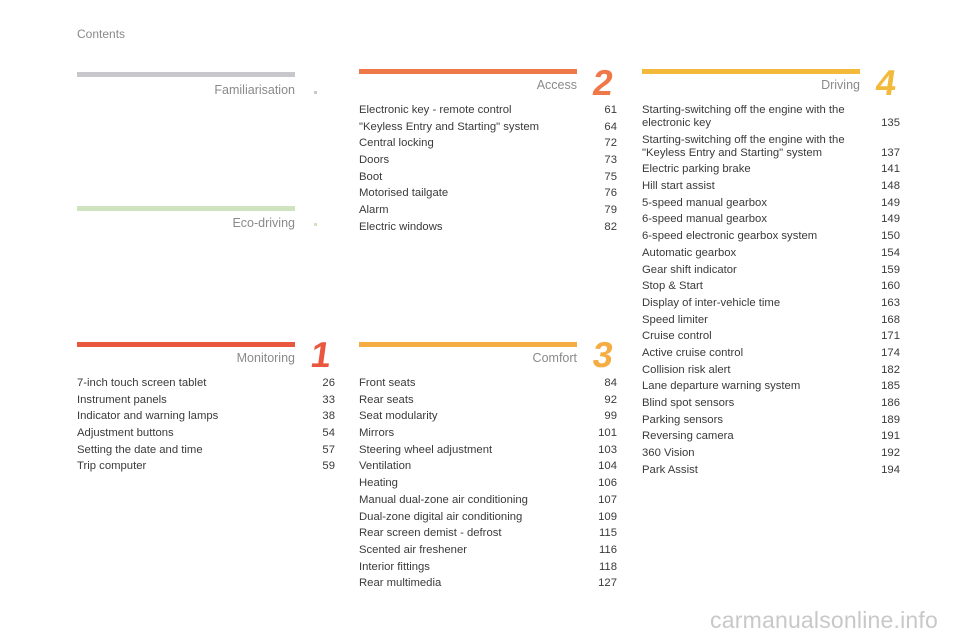  I want to click on toc-entry-label: Automatic gearbox, so click(689, 252).